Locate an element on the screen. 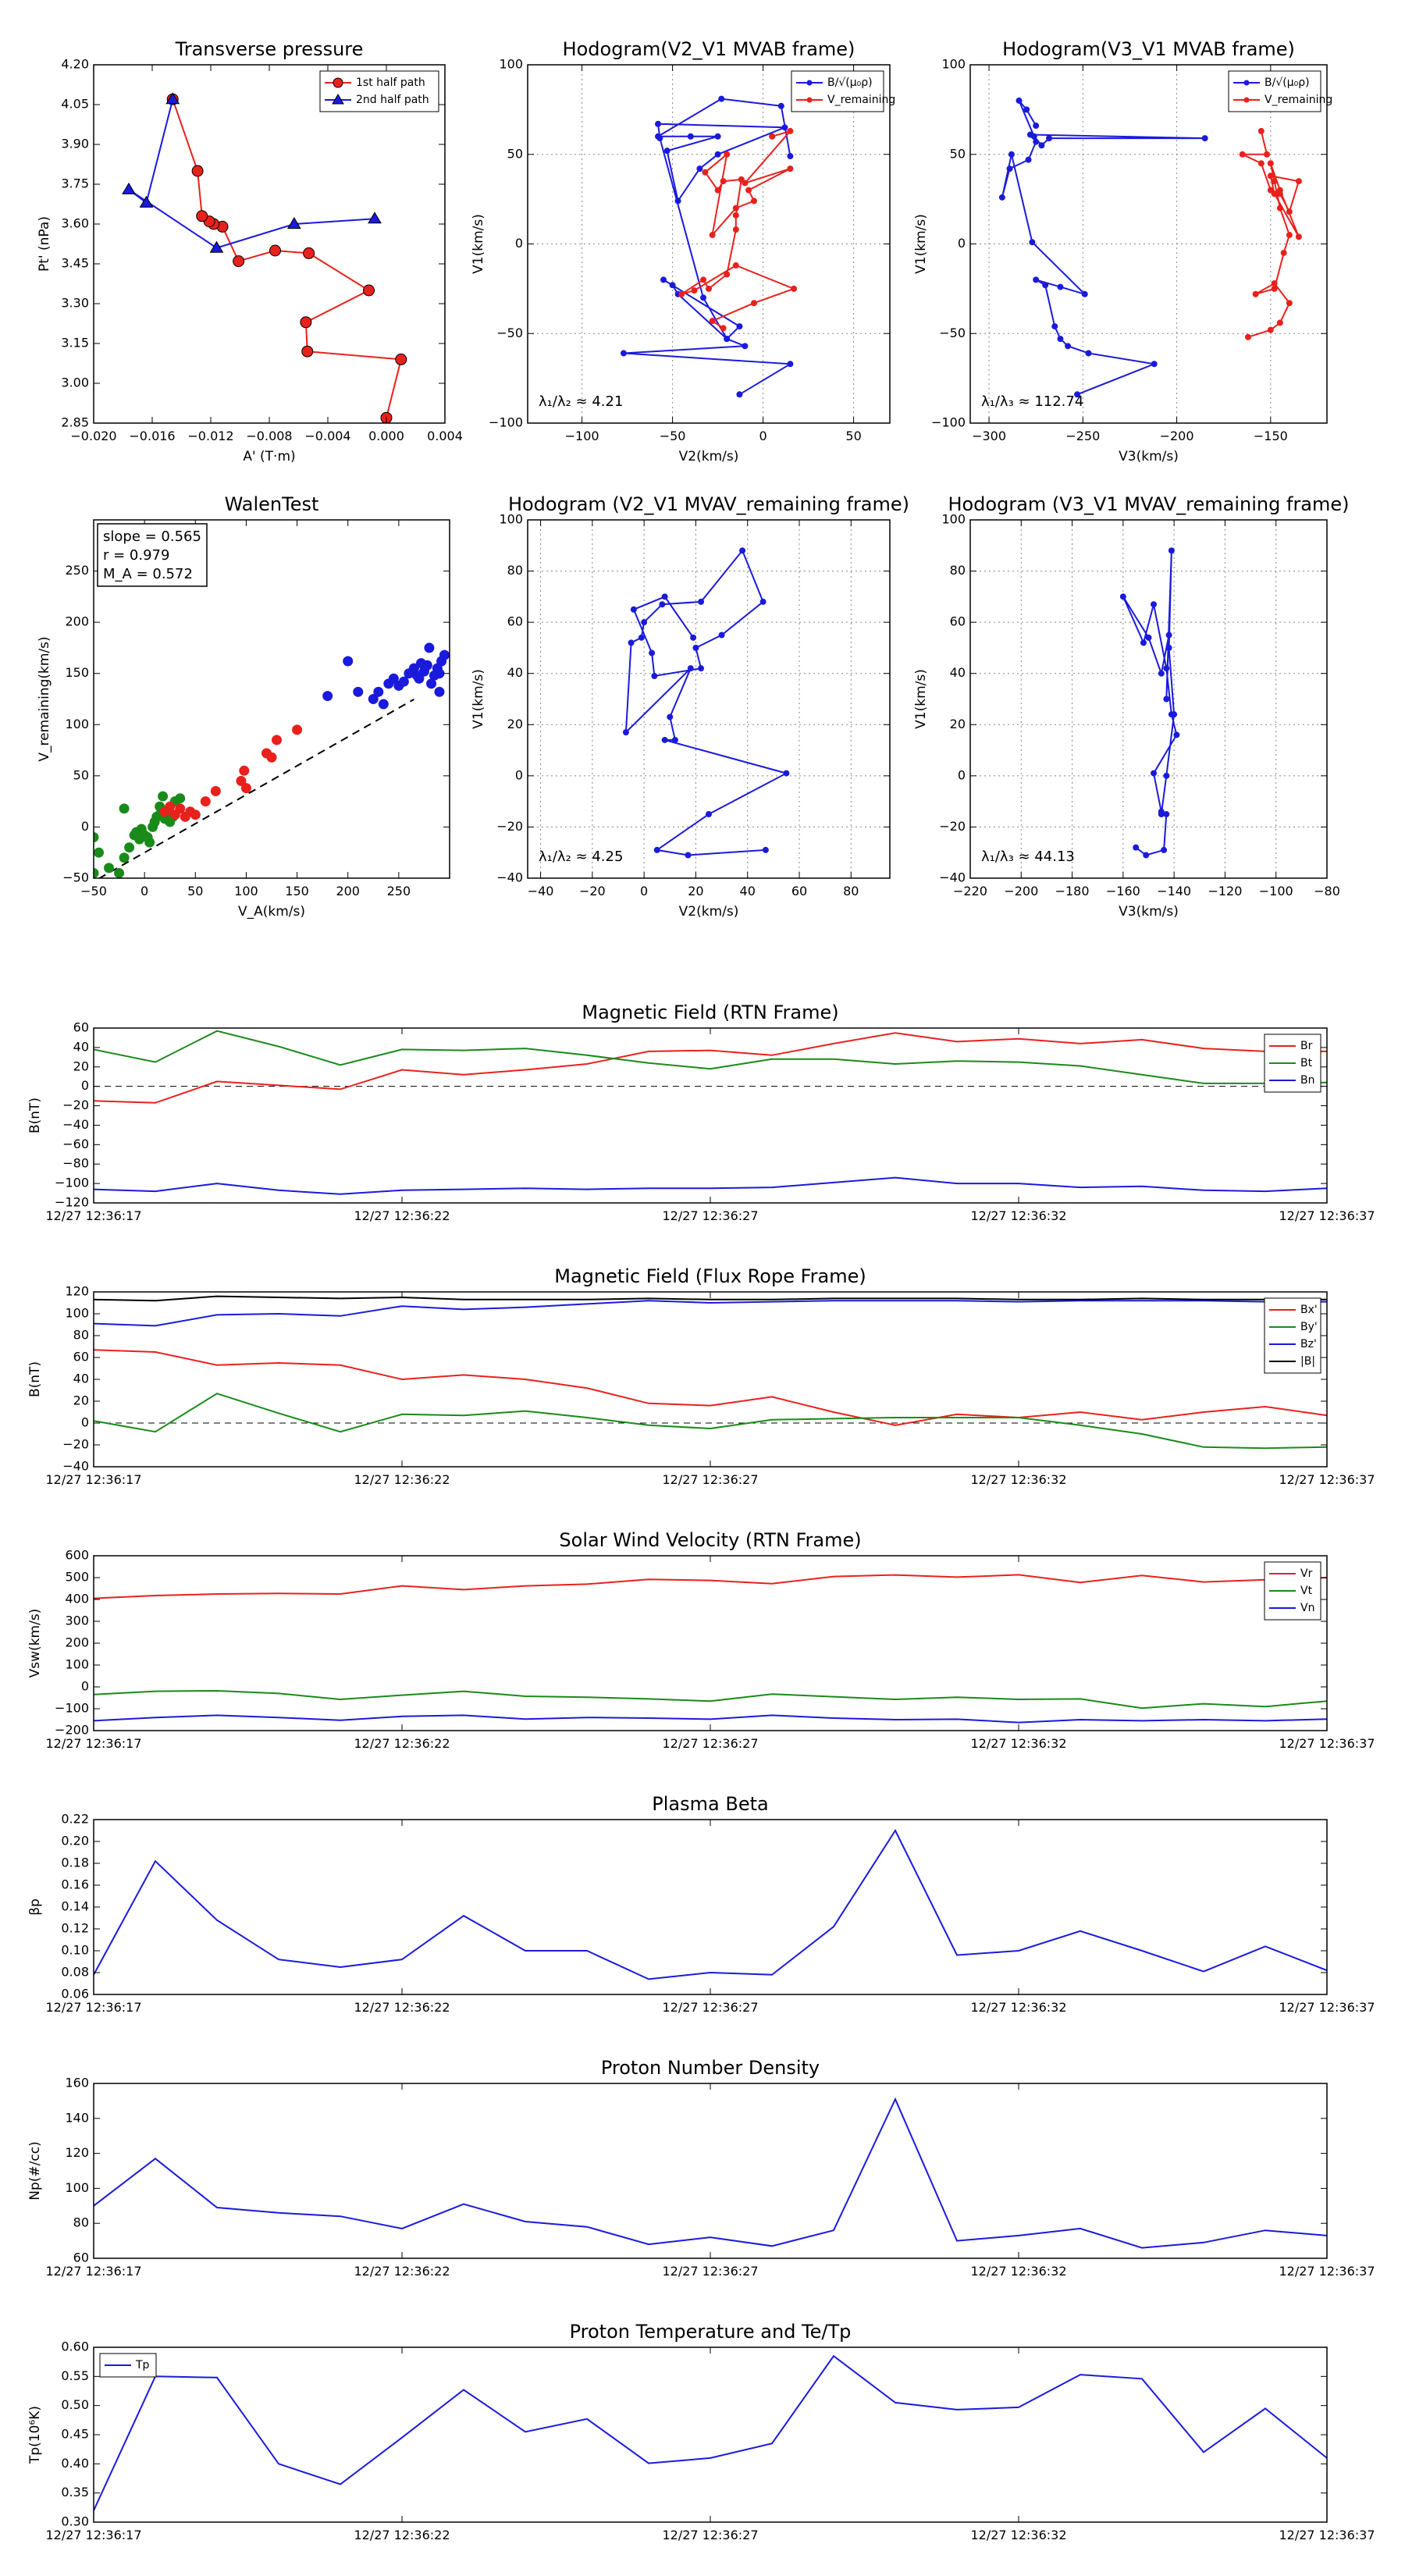 This screenshot has width=1405, height=2576. series-vt-line is located at coordinates (711, 1699).